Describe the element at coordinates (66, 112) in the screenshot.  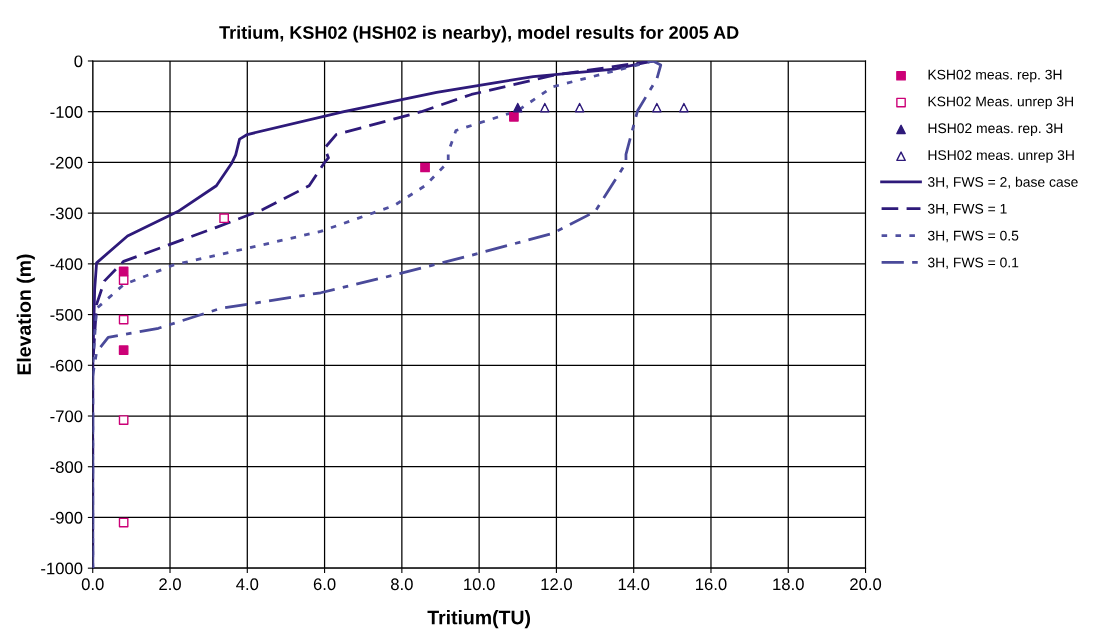
I see `y-tick-label: -100` at that location.